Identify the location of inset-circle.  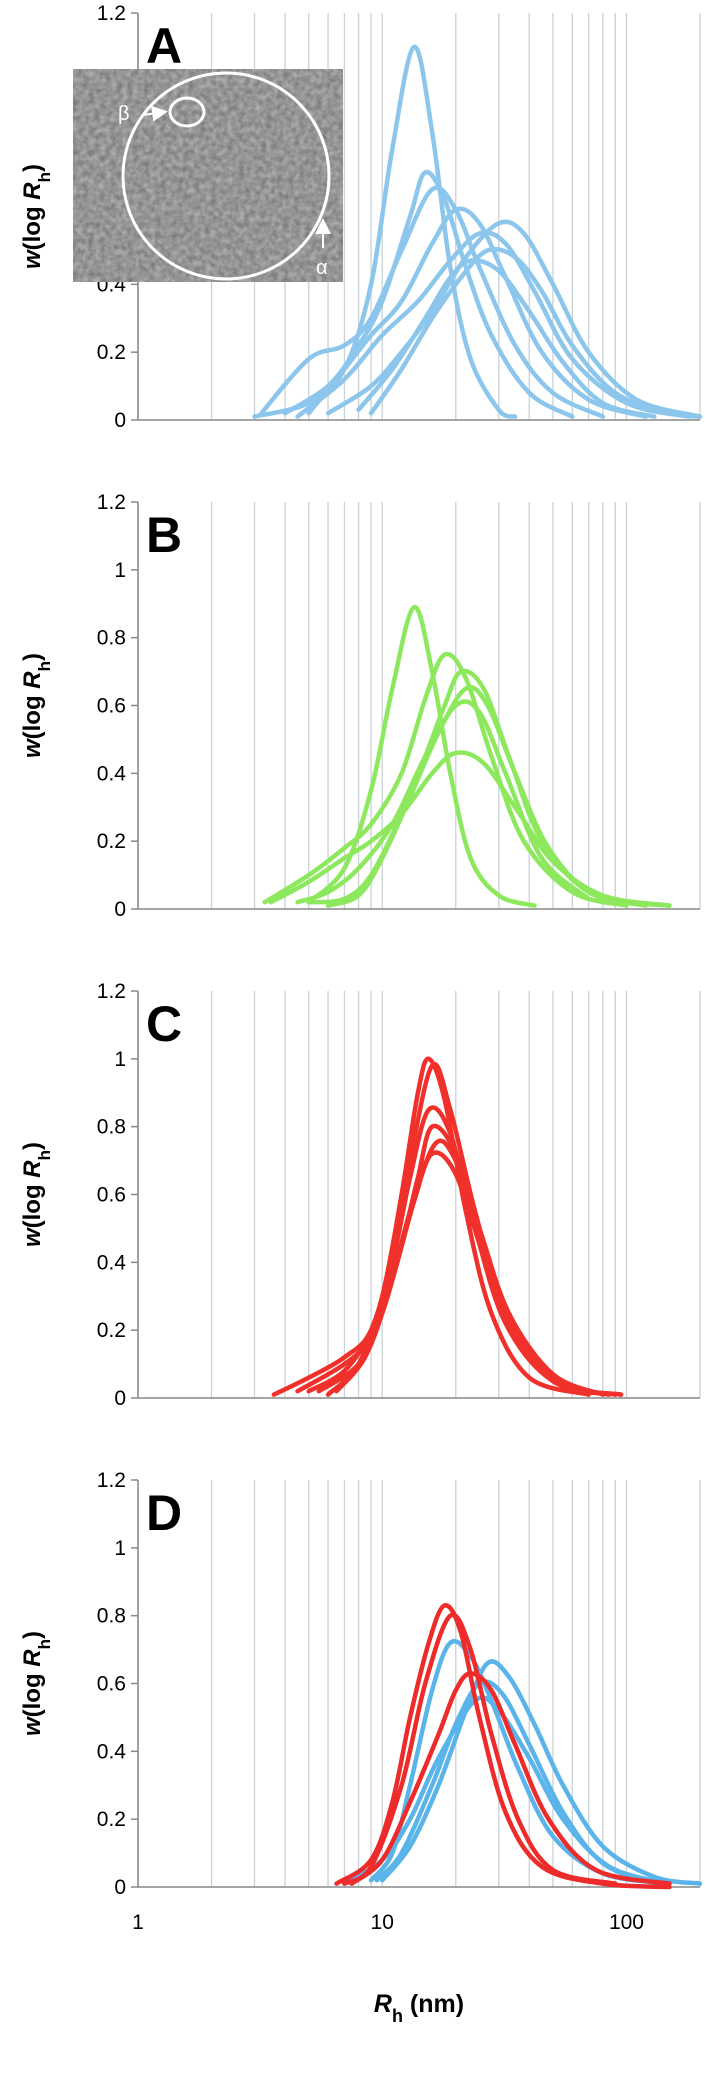
(226, 176).